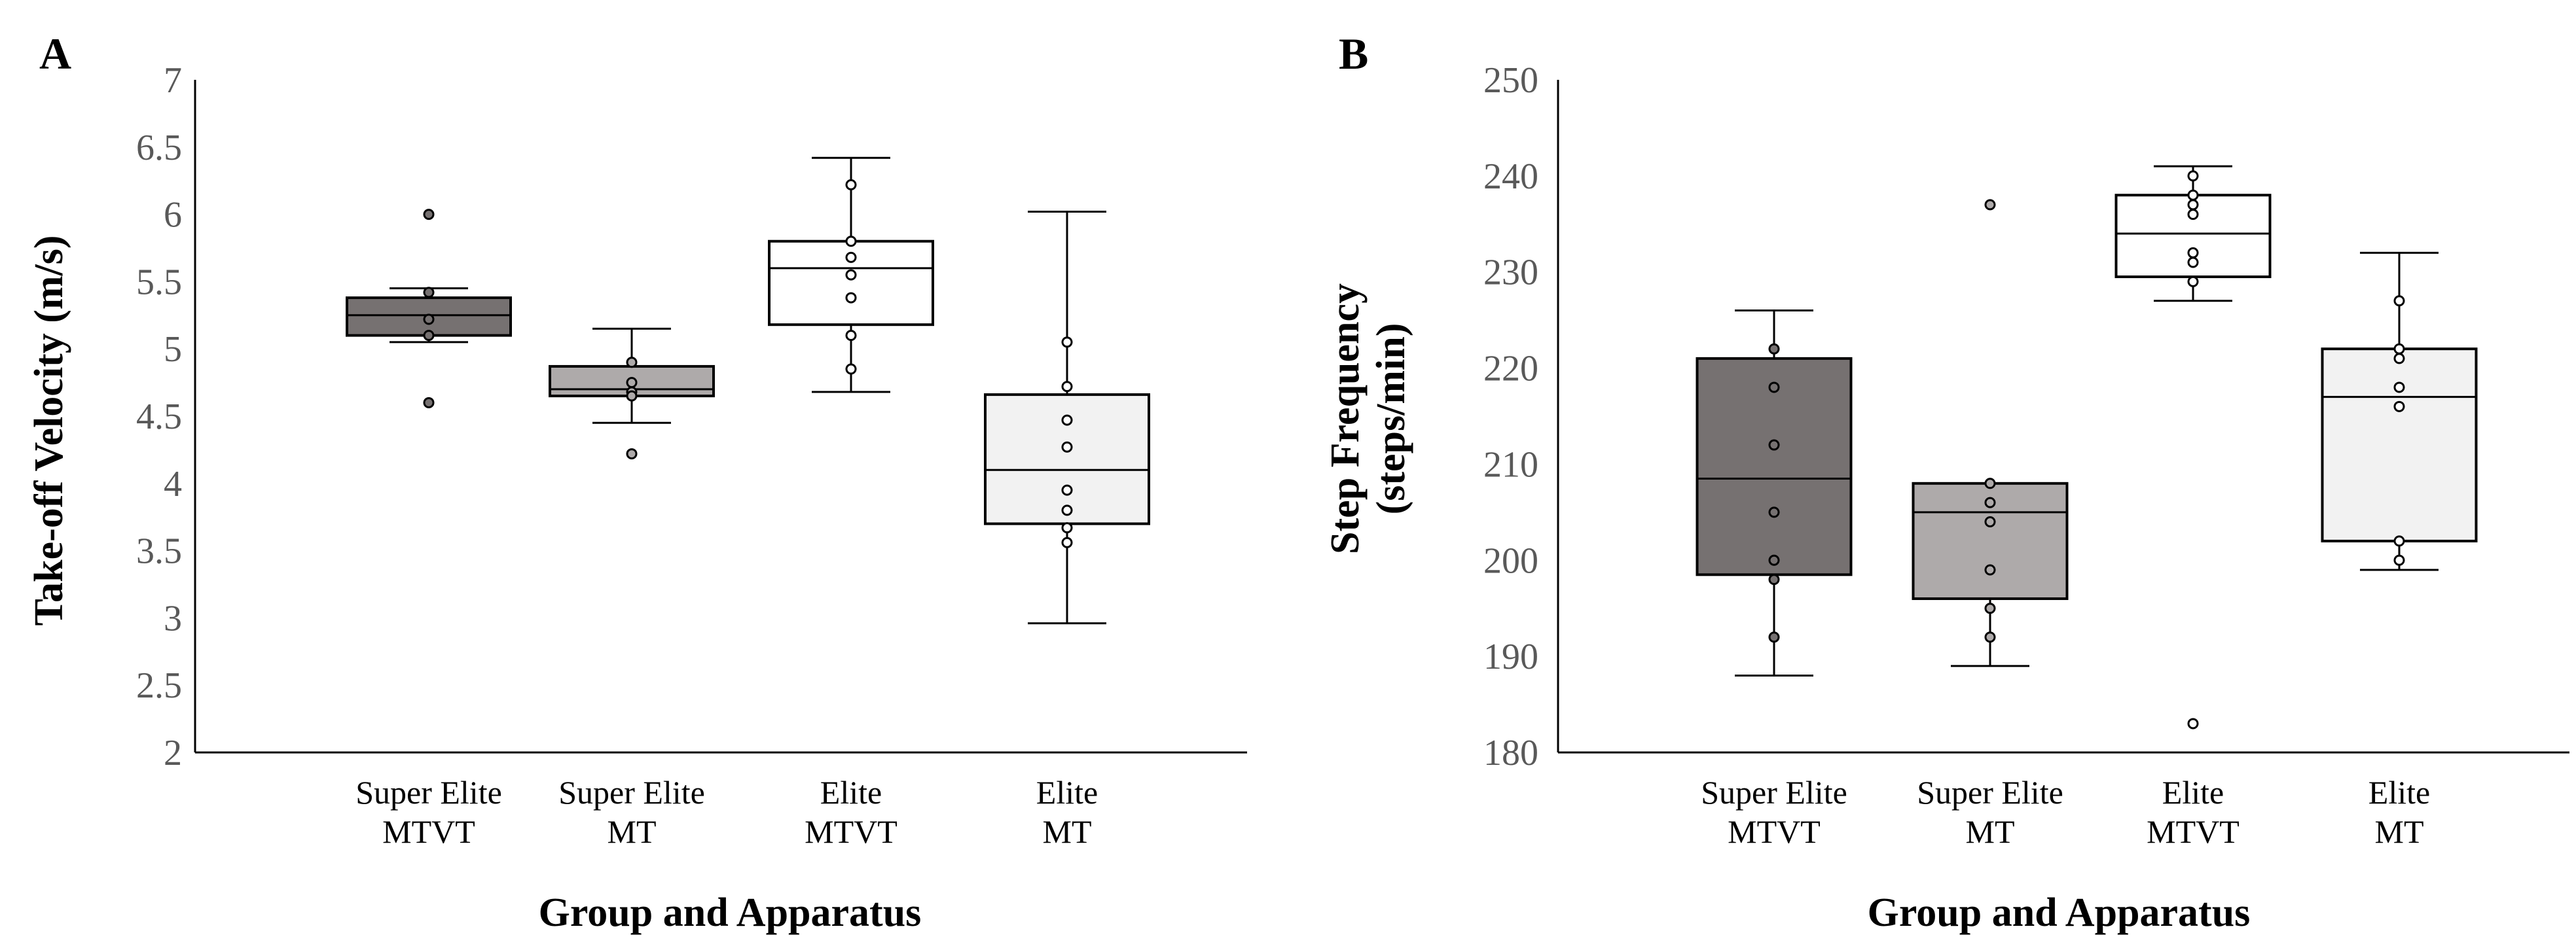 This screenshot has height=952, width=2576. What do you see at coordinates (159, 551) in the screenshot?
I see `y-tick-label: 3.5` at bounding box center [159, 551].